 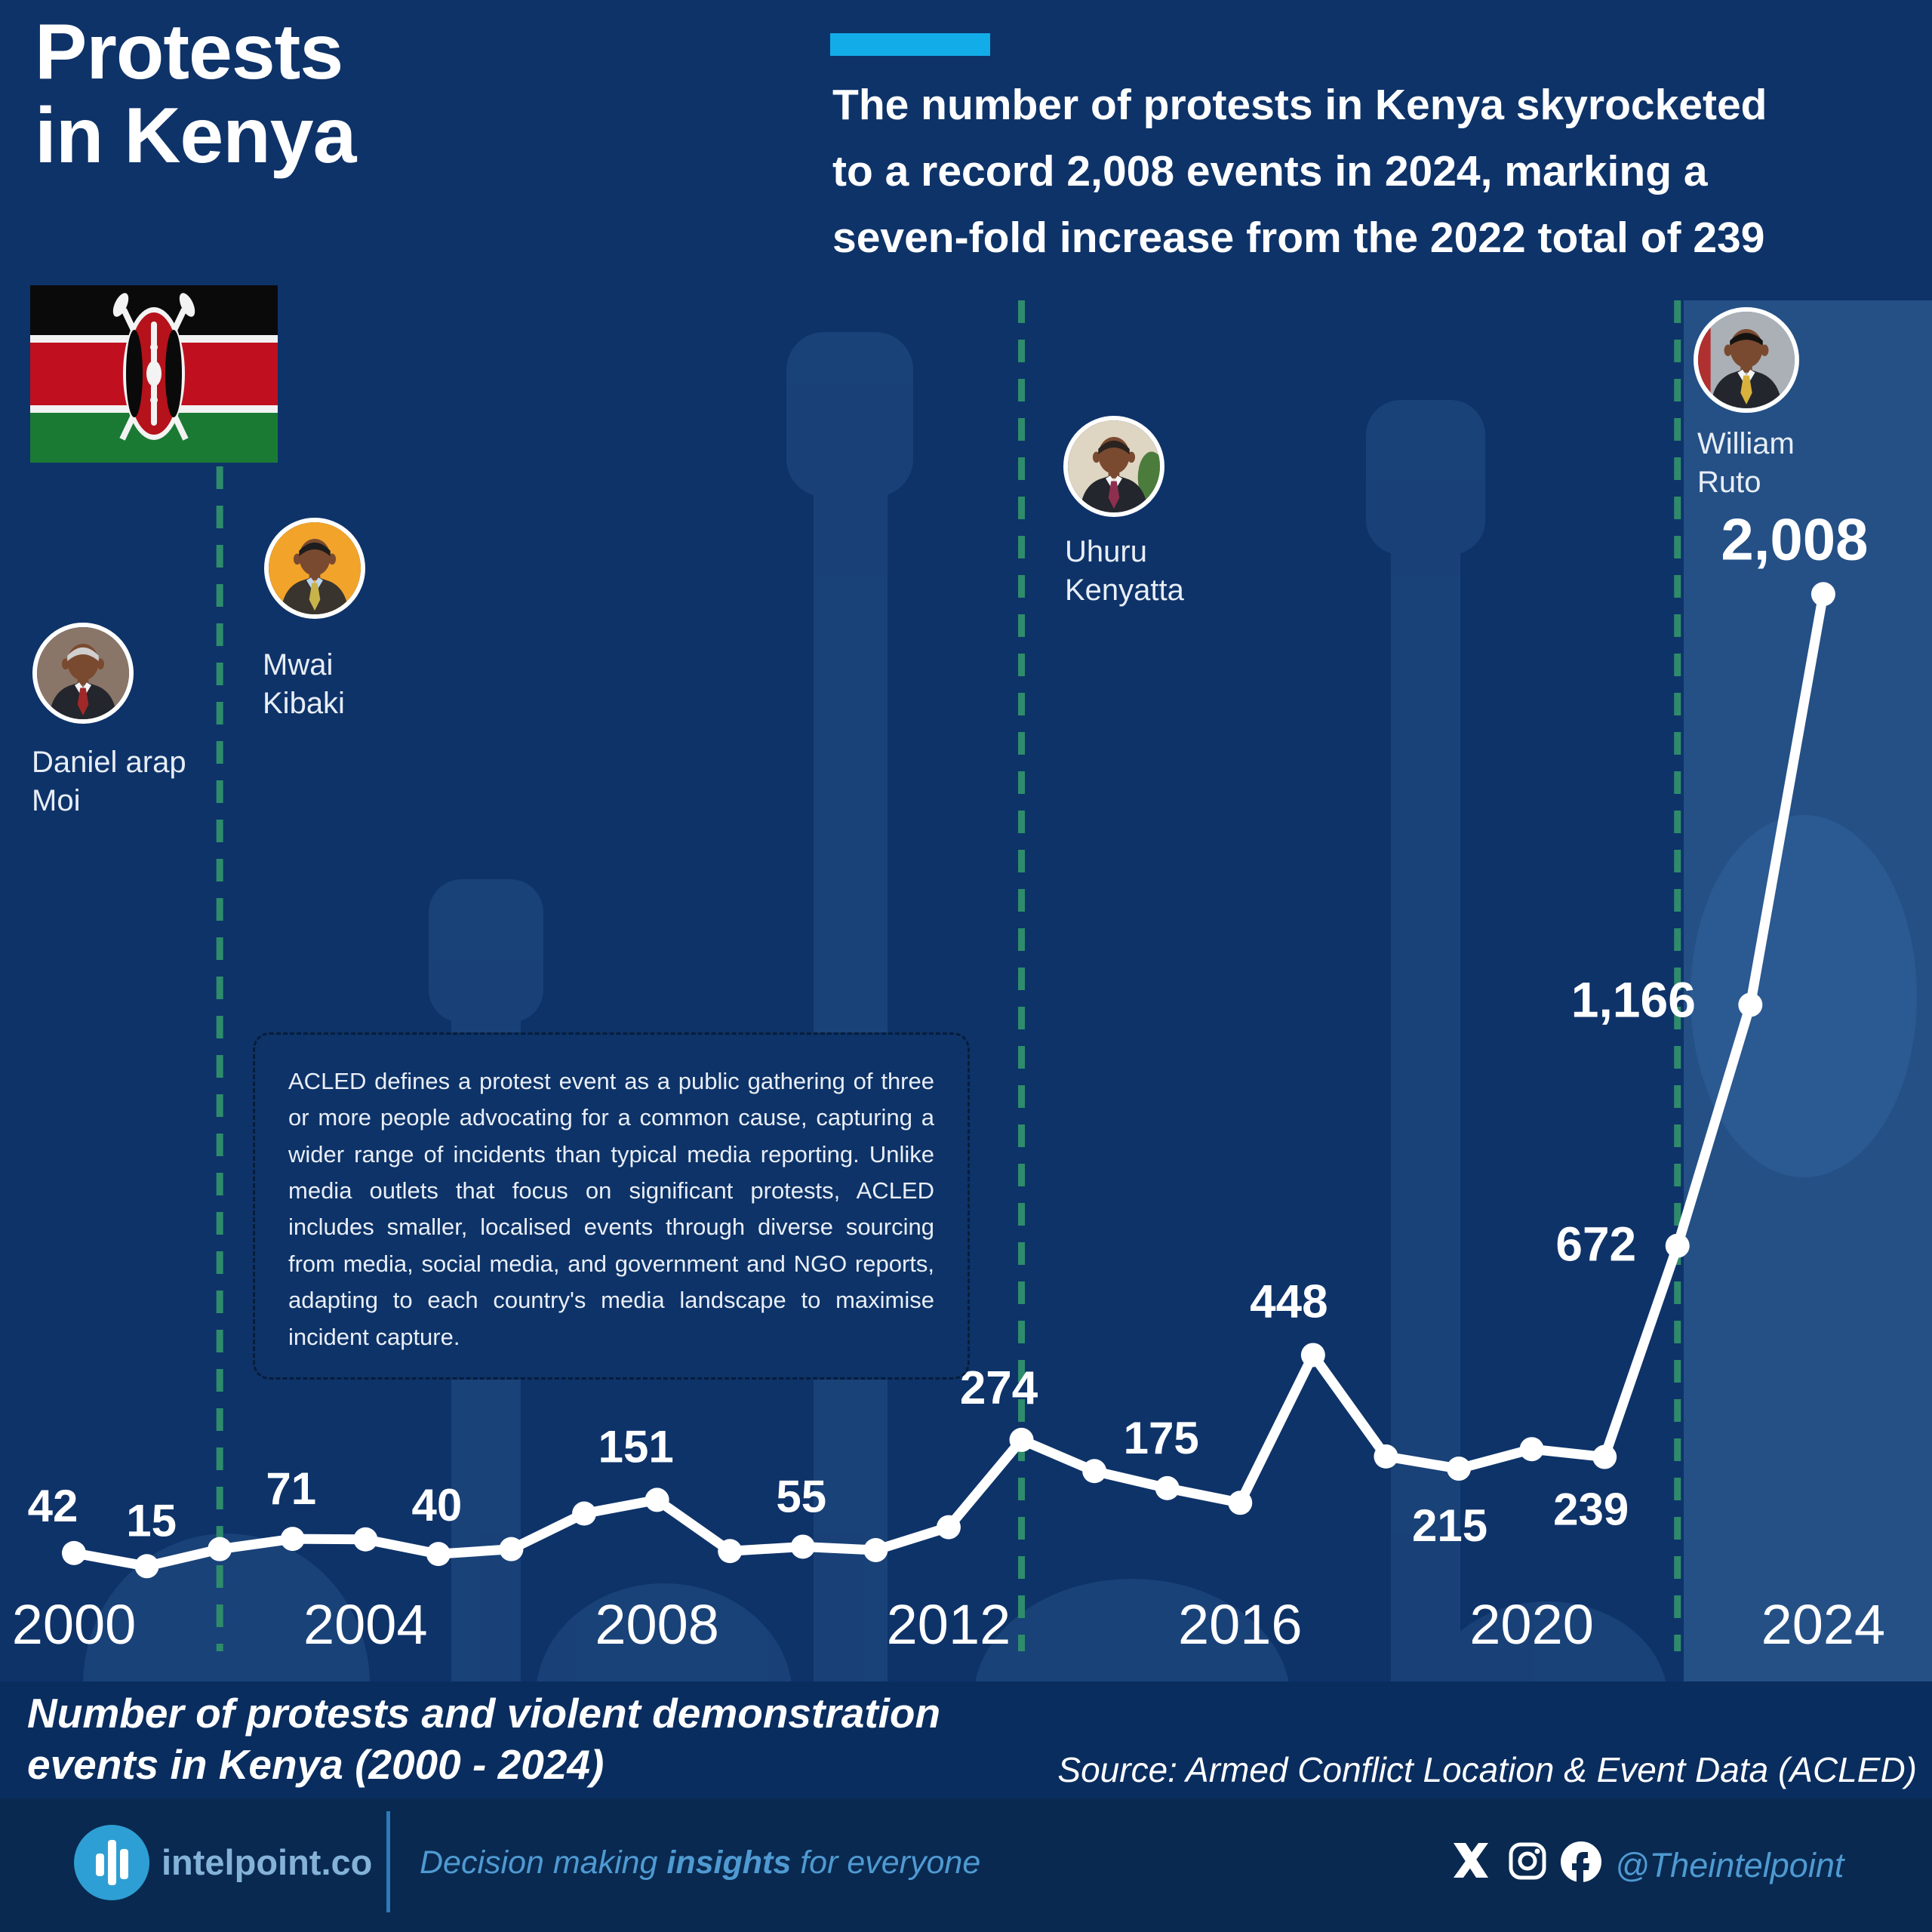 What do you see at coordinates (1167, 1487) in the screenshot?
I see `data-point-2015` at bounding box center [1167, 1487].